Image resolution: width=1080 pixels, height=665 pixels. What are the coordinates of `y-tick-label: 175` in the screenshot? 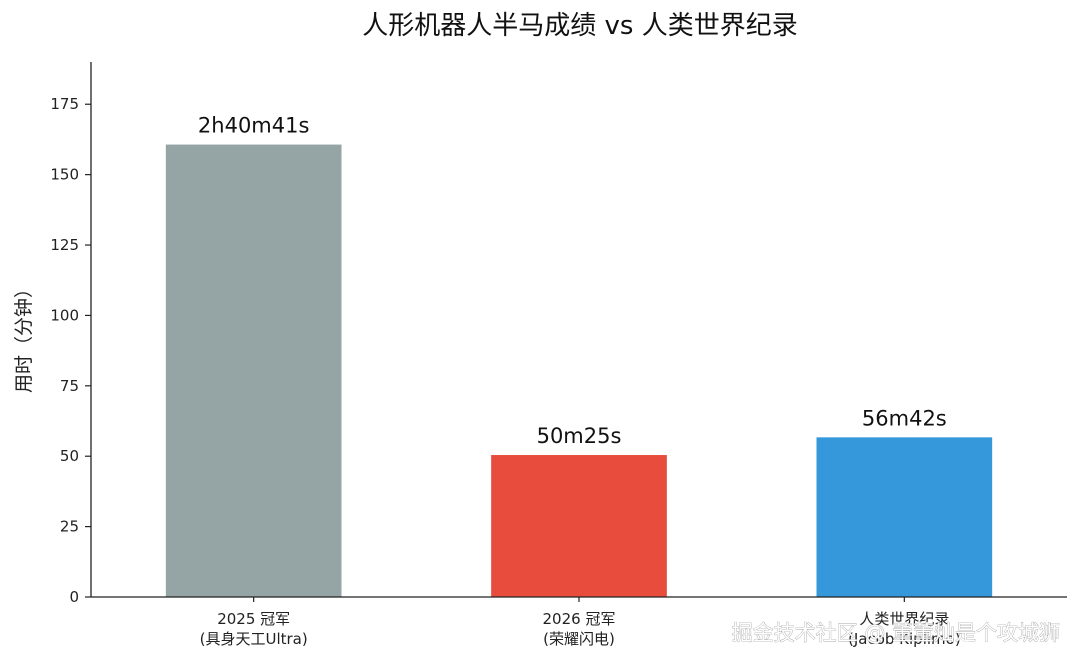 It's located at (64, 104).